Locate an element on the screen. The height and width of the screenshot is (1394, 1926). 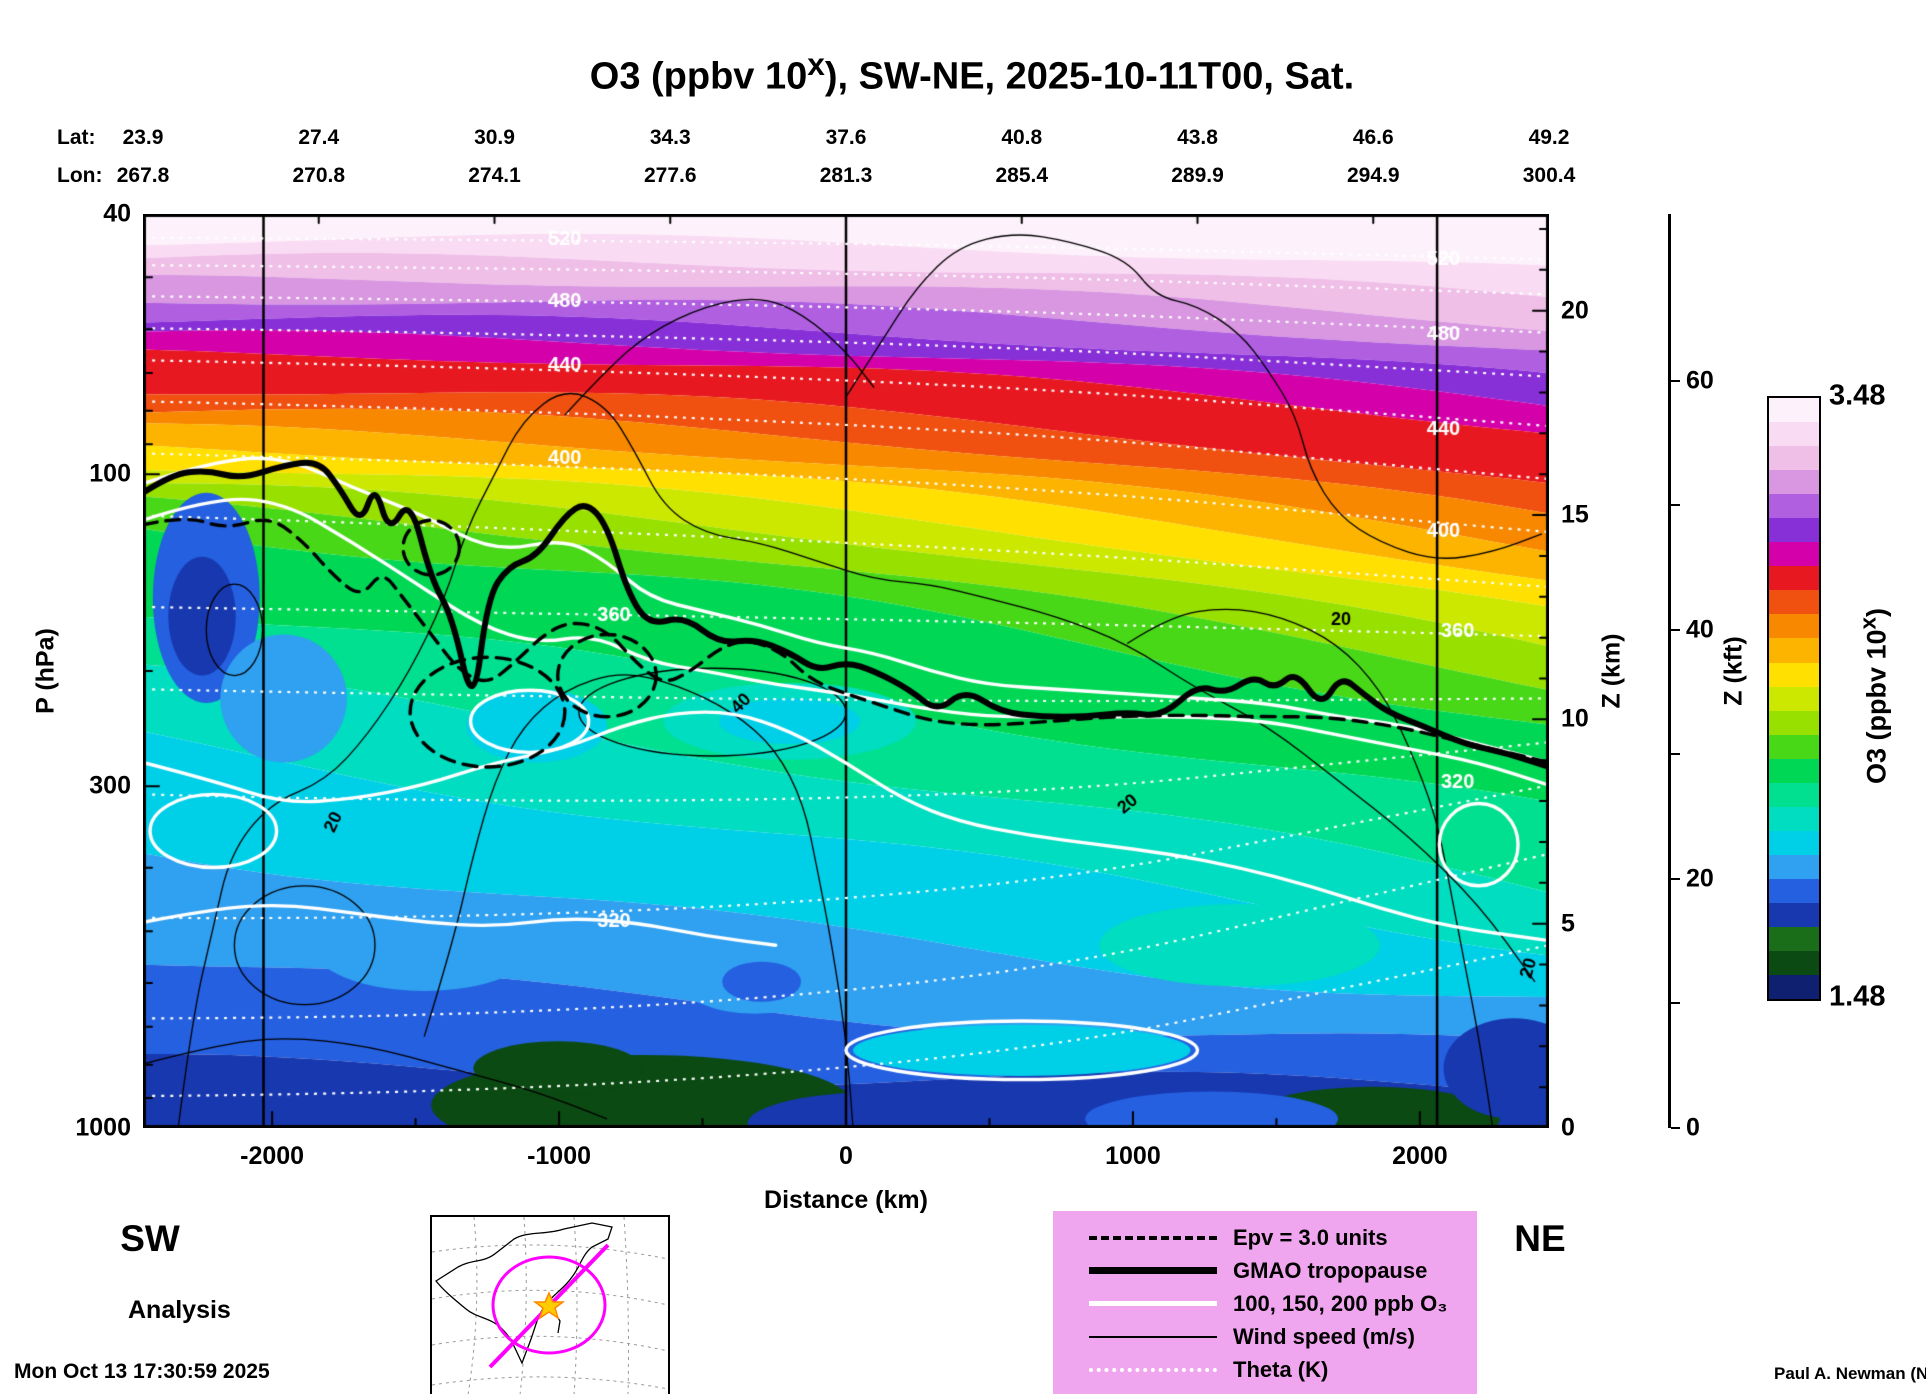
colorbar is located at coordinates (1794, 698).